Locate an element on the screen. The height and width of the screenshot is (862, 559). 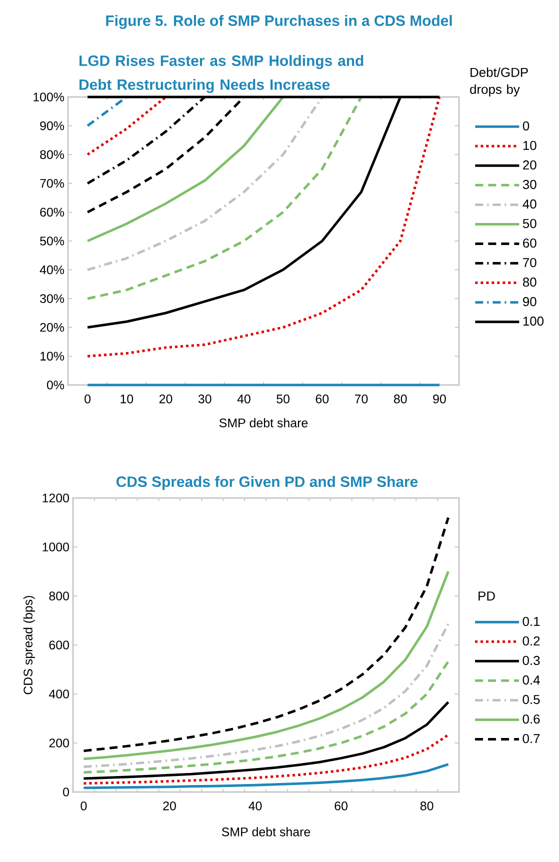
y-tick-label: 30% is located at coordinates (52, 299).